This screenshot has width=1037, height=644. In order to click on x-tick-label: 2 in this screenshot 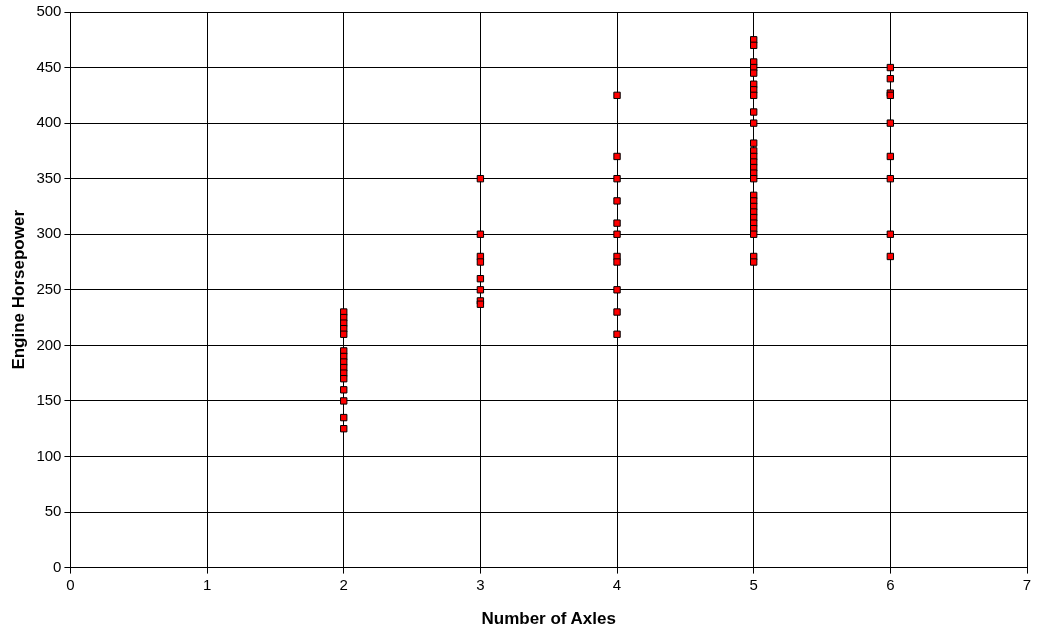, I will do `click(343, 584)`.